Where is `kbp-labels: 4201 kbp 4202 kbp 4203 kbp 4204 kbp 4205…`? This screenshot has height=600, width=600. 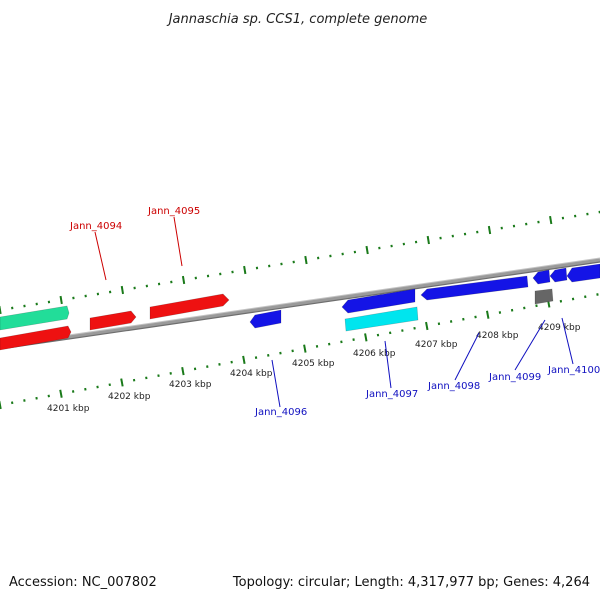
kbp-labels: 4201 kbp 4202 kbp 4203 kbp 4204 kbp 4205… is located at coordinates (314, 368).